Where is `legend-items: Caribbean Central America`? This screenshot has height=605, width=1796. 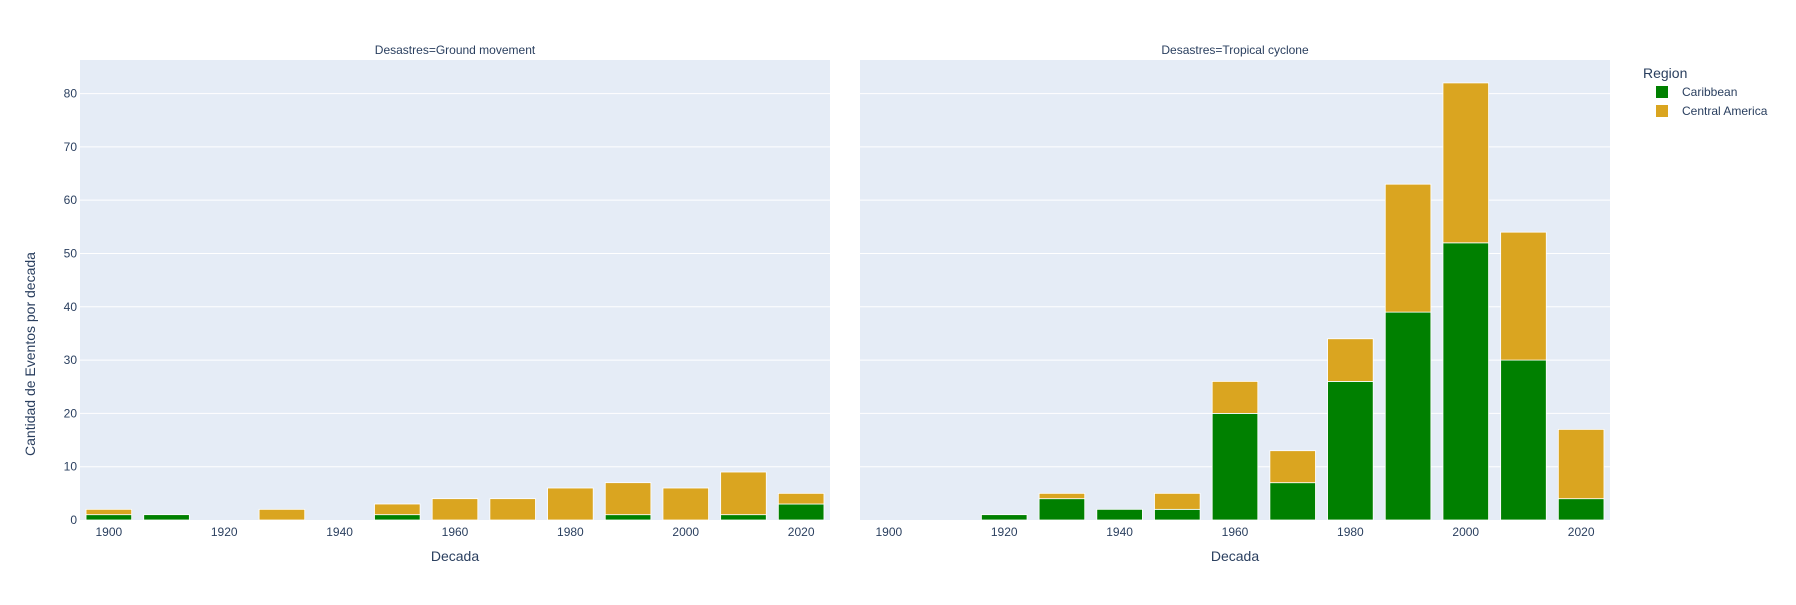 legend-items: Caribbean Central America is located at coordinates (1712, 101).